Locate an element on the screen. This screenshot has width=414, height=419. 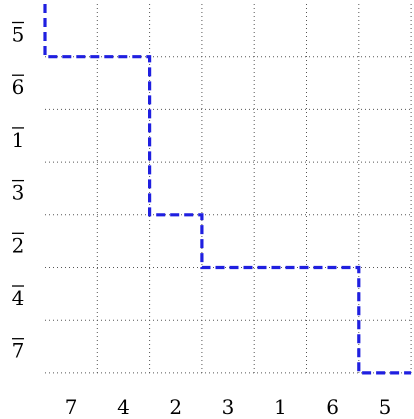
row-label: 2 is located at coordinates (18, 245).